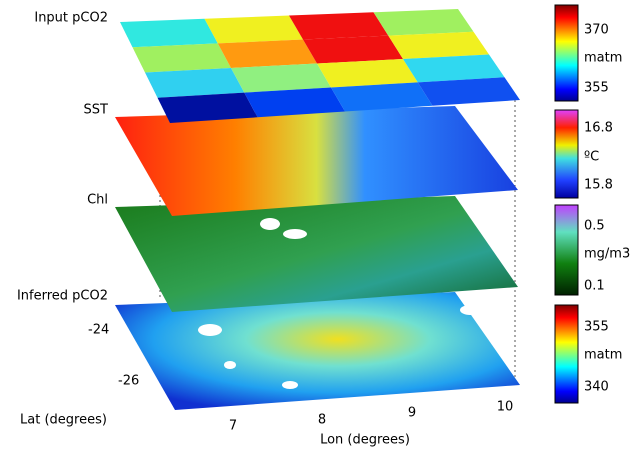  What do you see at coordinates (98, 330) in the screenshot?
I see `lat-tick: -24` at bounding box center [98, 330].